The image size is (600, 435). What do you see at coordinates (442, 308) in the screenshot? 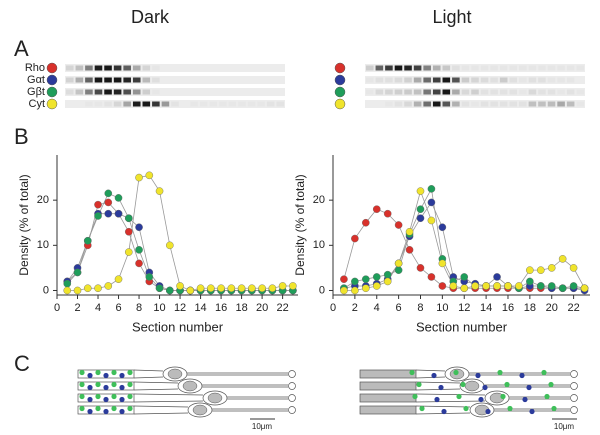
I see `x-tick-label: 10` at bounding box center [442, 308].